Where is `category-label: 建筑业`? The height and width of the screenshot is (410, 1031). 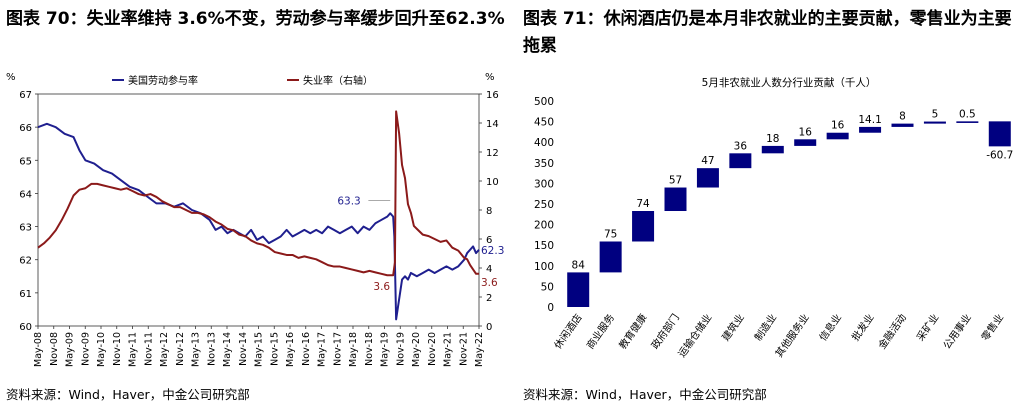 category-label: 建筑业 is located at coordinates (733, 327).